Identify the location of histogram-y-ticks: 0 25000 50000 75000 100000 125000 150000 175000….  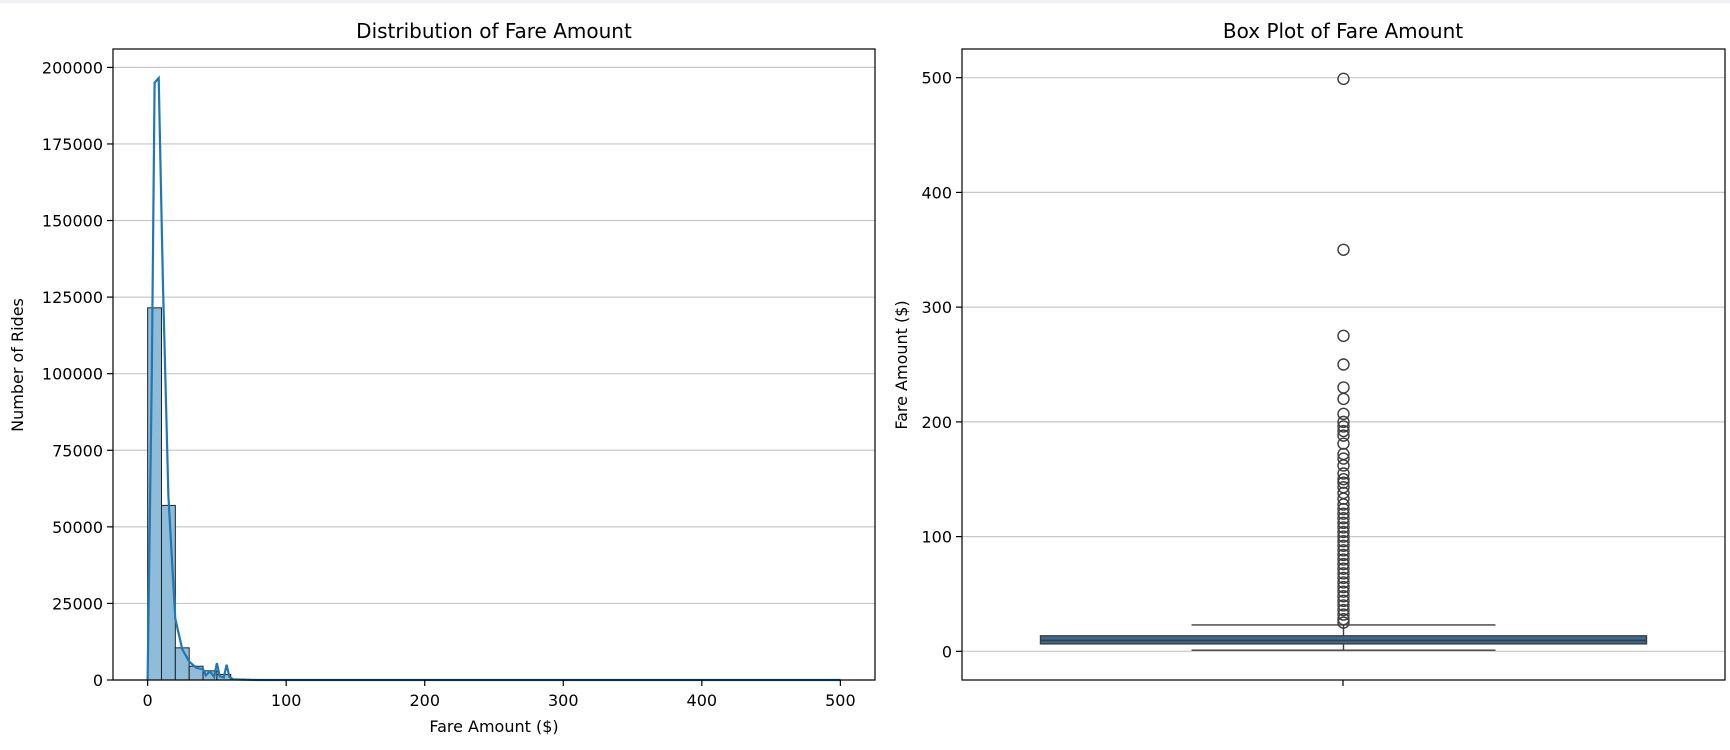
(77, 374).